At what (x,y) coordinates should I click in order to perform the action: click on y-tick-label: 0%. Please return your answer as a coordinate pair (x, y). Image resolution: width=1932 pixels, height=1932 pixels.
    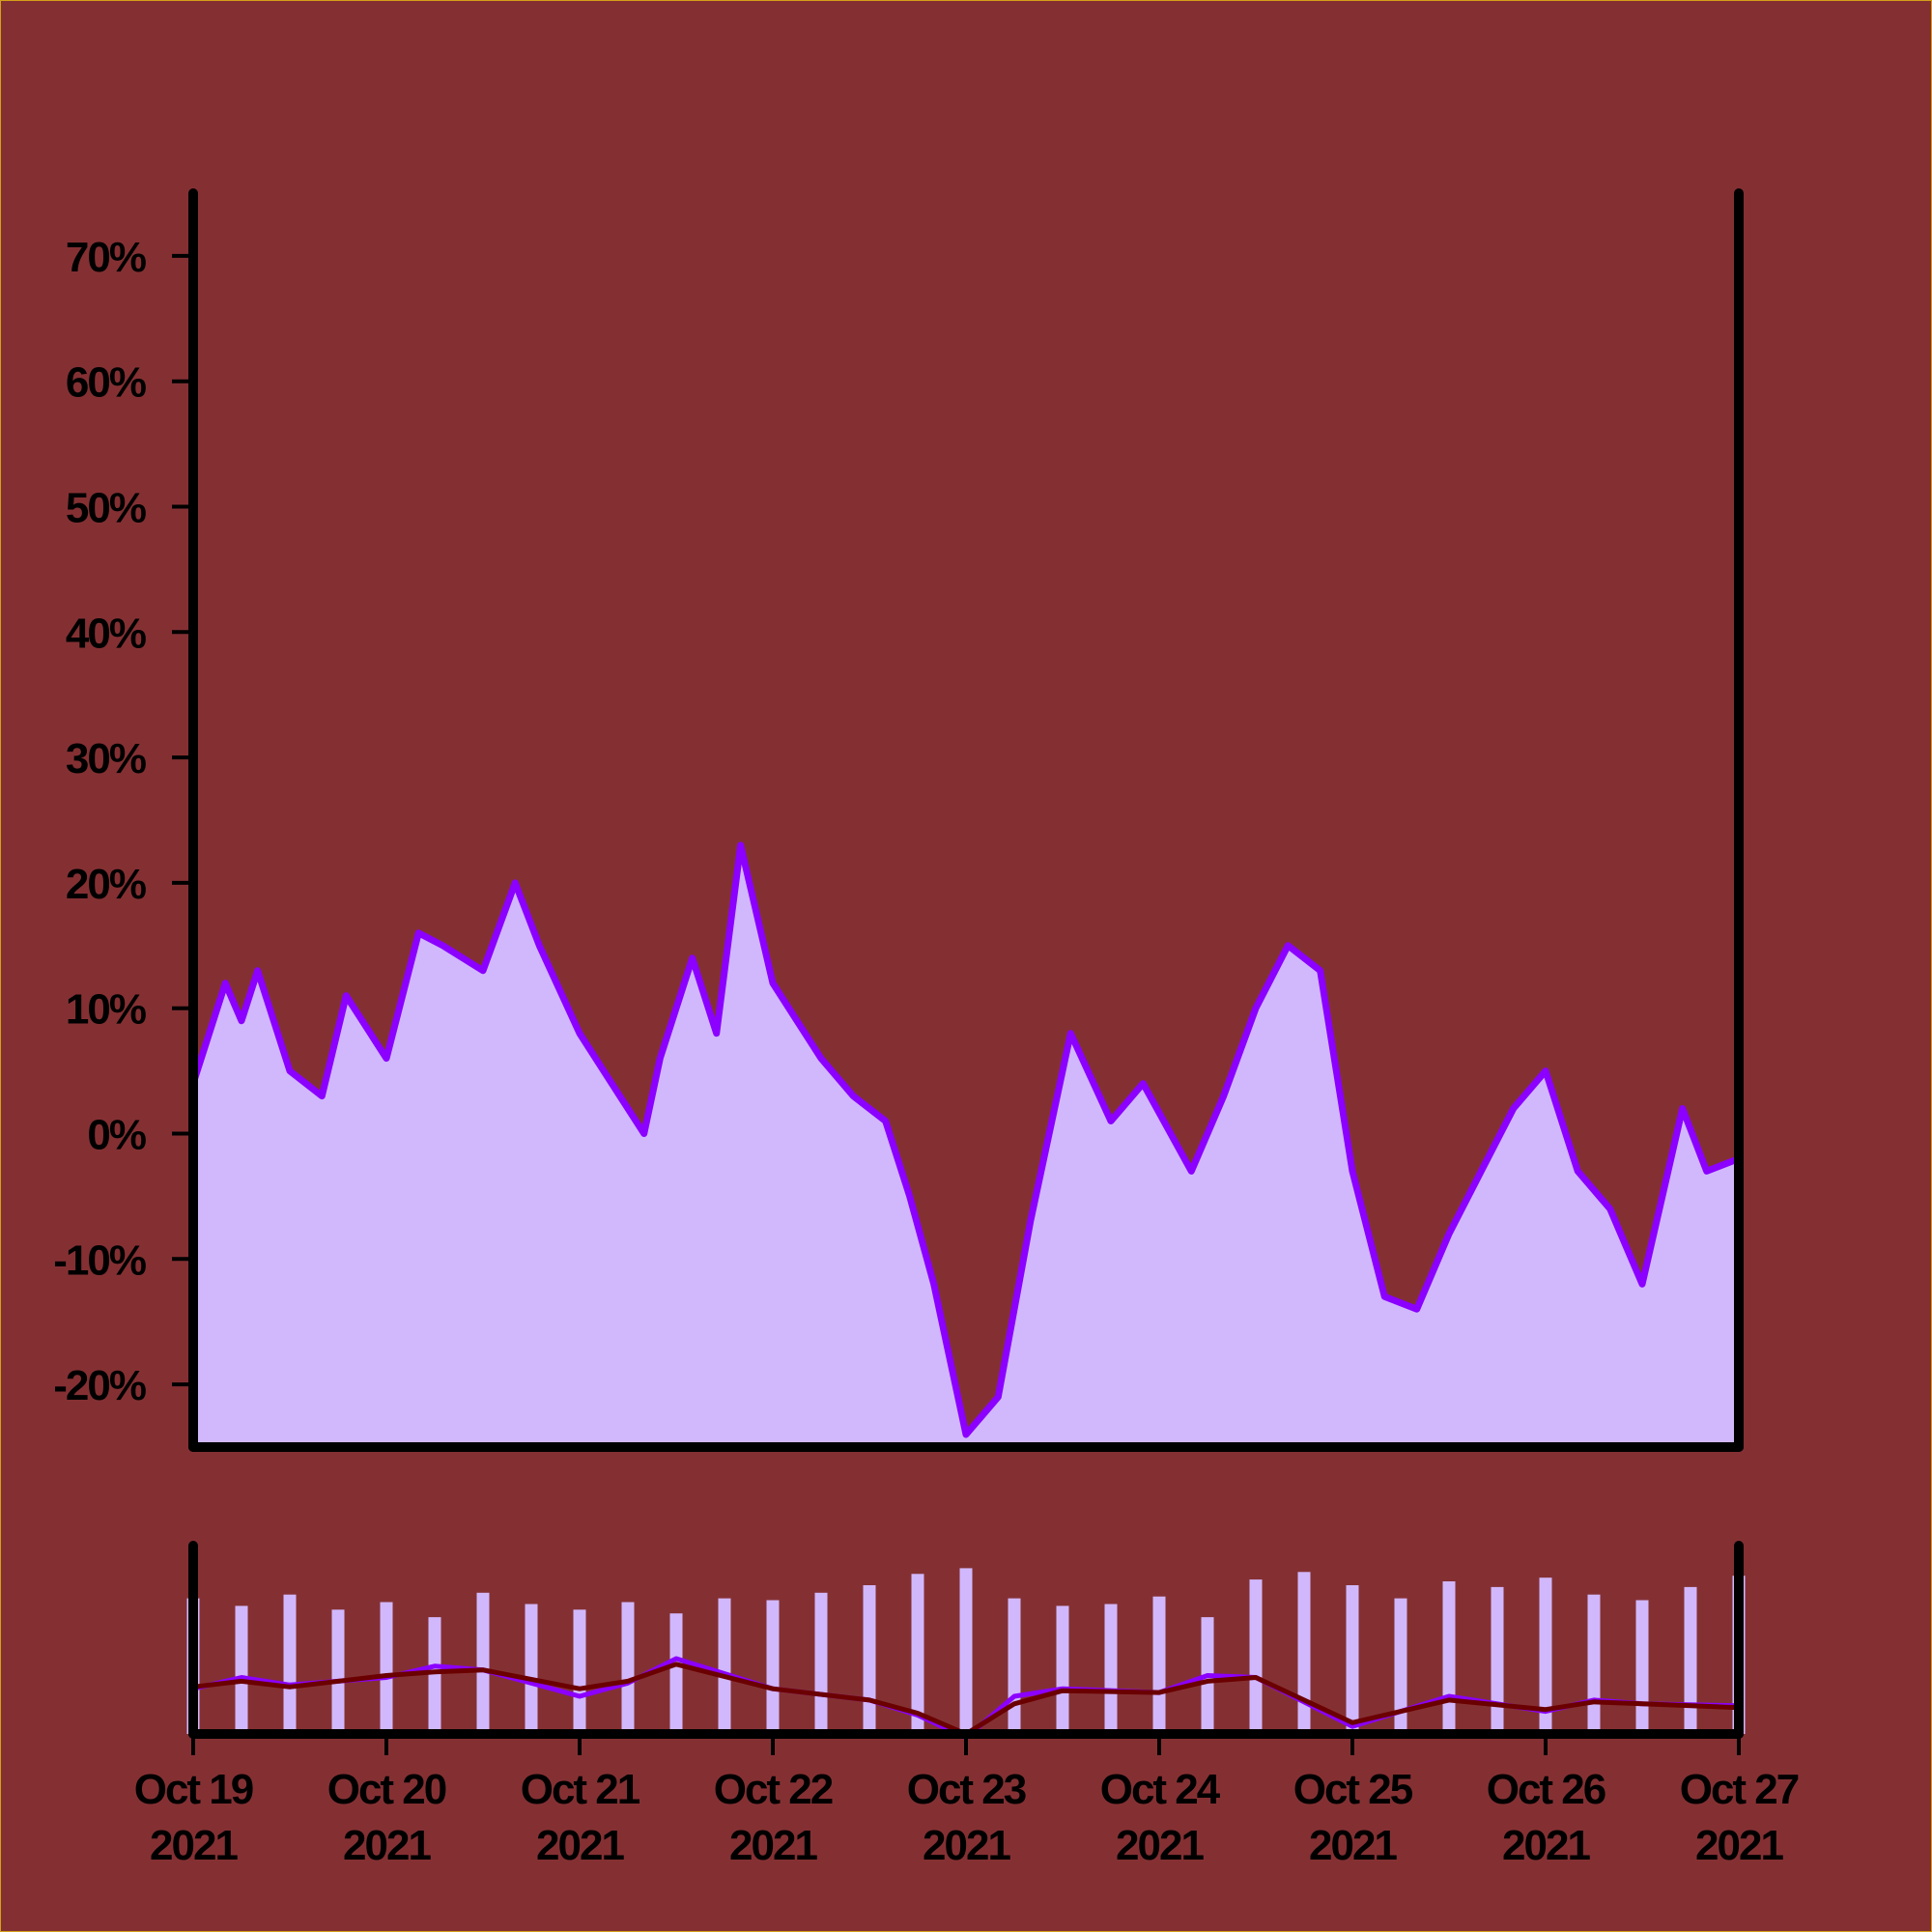
    Looking at the image, I should click on (116, 1135).